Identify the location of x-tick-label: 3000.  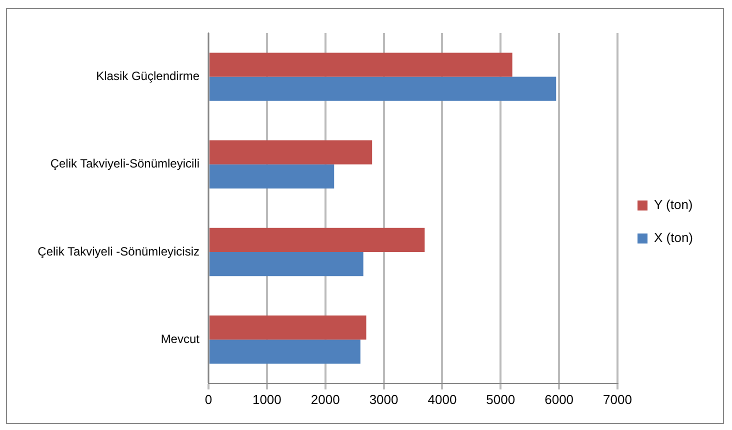
(383, 399).